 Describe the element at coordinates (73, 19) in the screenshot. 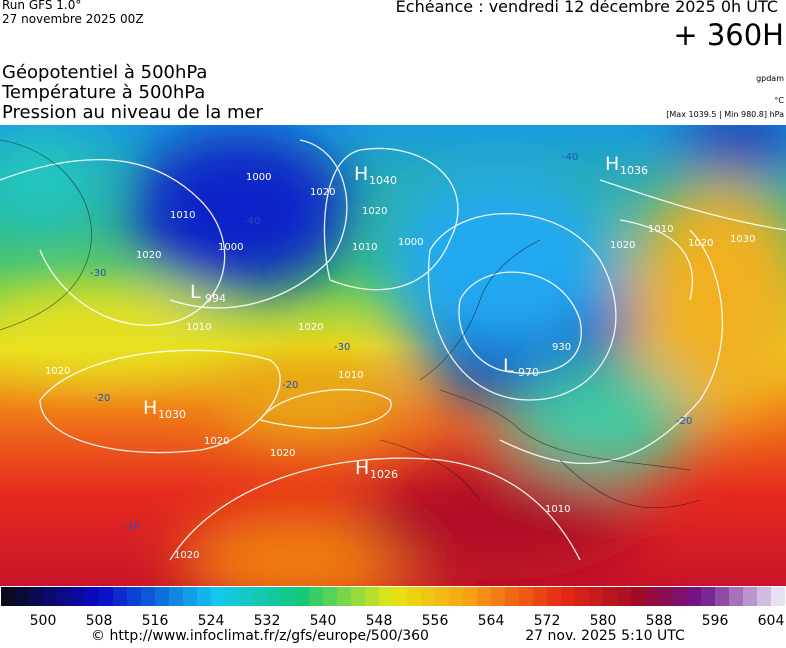

I see `run-date: 27 novembre 2025 00Z` at that location.